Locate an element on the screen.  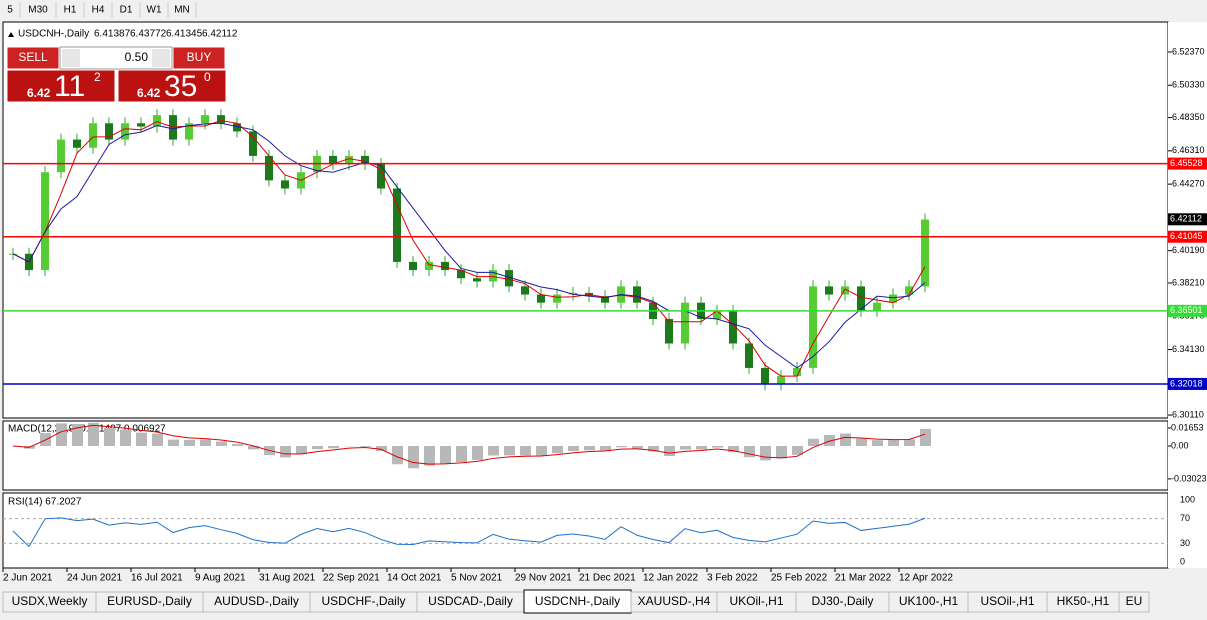
date-label: 25 Feb 2022 is located at coordinates (799, 578).